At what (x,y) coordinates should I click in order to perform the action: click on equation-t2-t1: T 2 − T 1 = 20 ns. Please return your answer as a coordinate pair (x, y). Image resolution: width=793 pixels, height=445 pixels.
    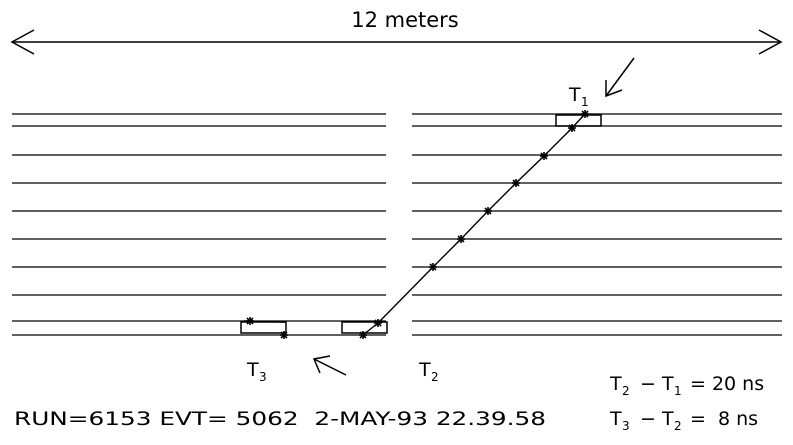
    Looking at the image, I should click on (686, 385).